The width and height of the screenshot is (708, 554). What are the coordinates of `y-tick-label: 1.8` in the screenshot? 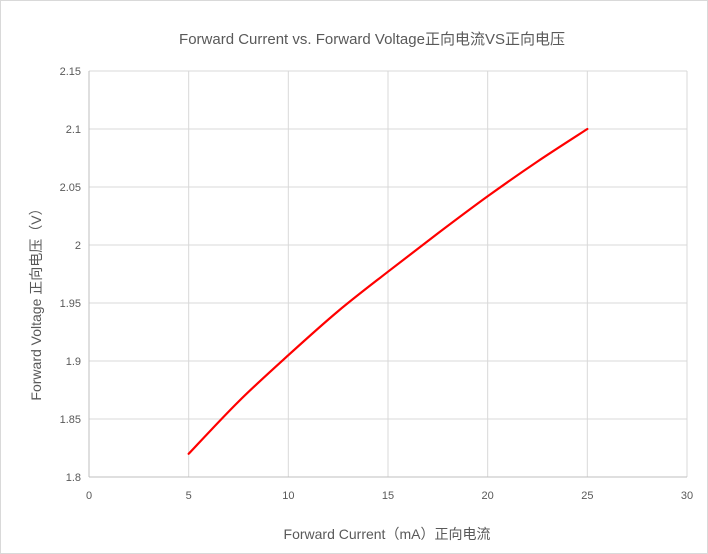 It's located at (73, 478).